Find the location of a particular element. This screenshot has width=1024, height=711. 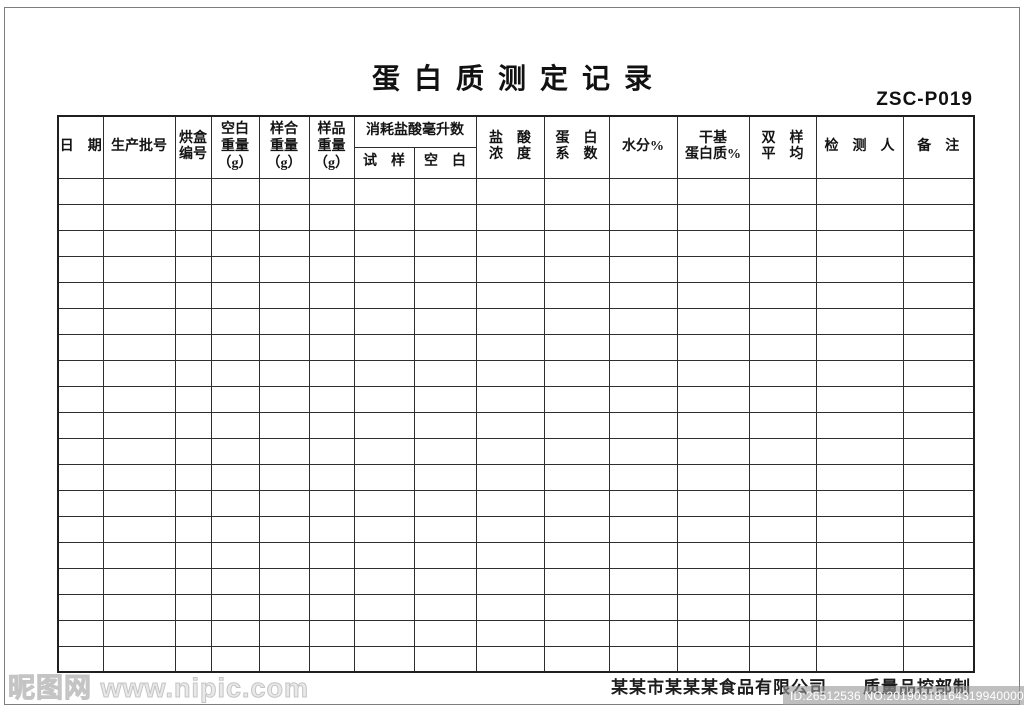

page-title: 蛋白质测定记录 is located at coordinates (518, 79).